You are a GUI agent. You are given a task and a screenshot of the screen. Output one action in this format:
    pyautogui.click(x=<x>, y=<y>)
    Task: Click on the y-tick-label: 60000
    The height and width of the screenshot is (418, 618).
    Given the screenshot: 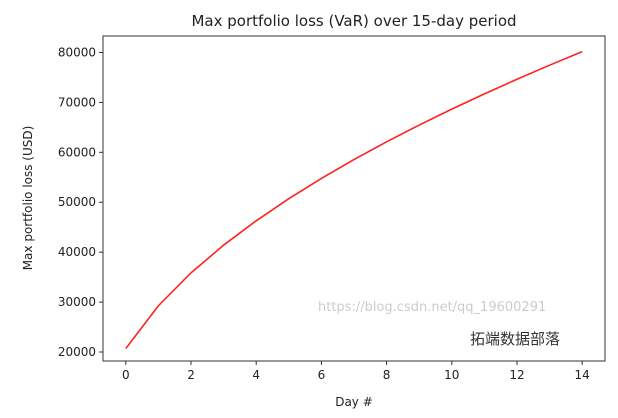 What is the action you would take?
    pyautogui.click(x=77, y=152)
    